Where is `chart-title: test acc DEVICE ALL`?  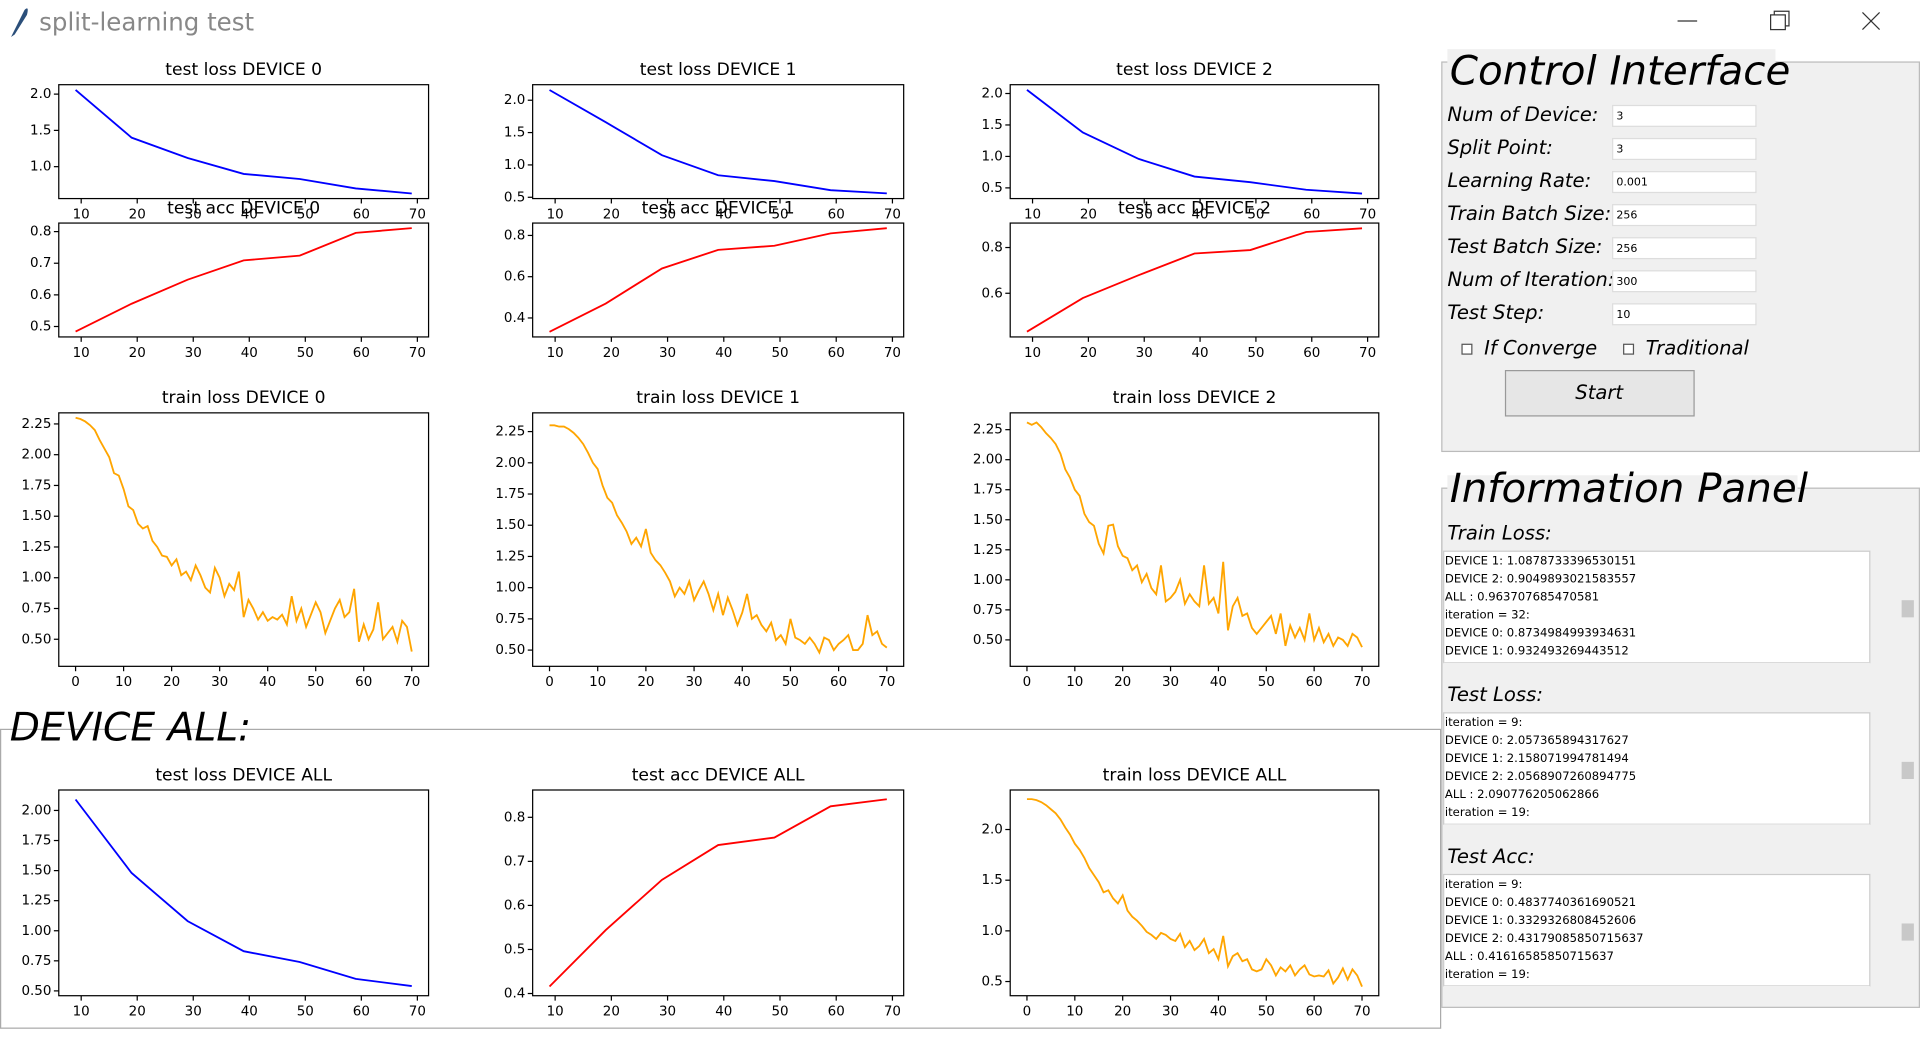
chart-title: test acc DEVICE ALL is located at coordinates (718, 775).